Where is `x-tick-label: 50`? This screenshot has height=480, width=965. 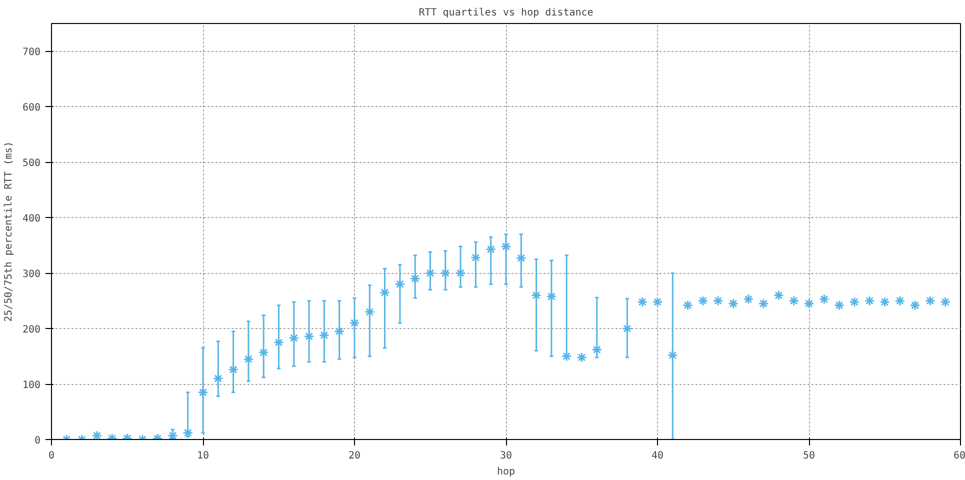 x-tick-label: 50 is located at coordinates (809, 456).